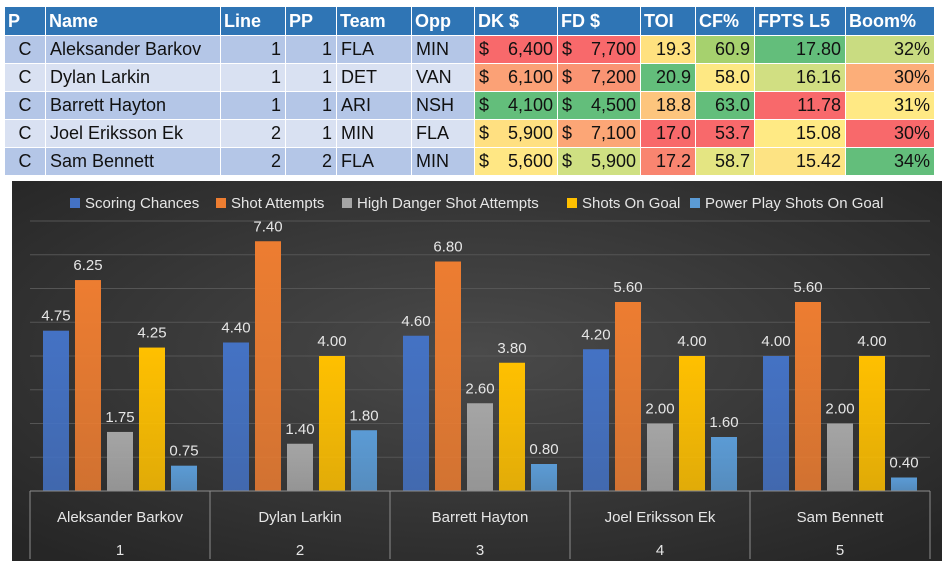 The width and height of the screenshot is (943, 563). I want to click on category-index-label: 4, so click(660, 550).